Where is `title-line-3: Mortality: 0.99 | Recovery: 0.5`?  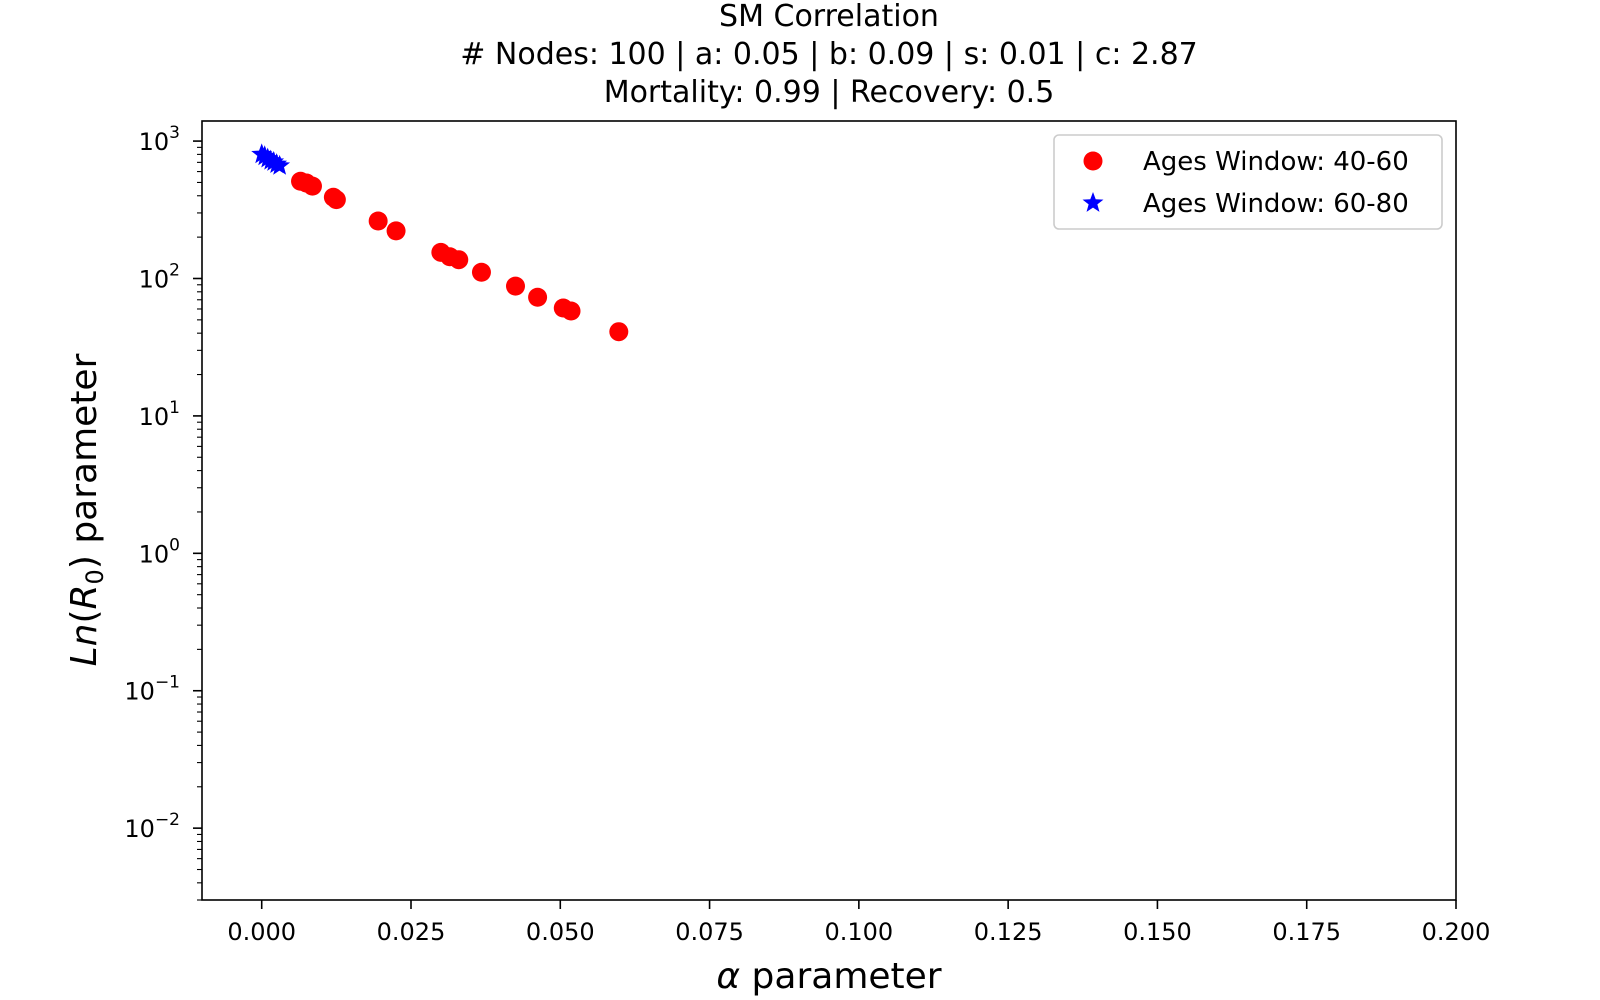
title-line-3: Mortality: 0.99 | Recovery: 0.5 is located at coordinates (829, 92).